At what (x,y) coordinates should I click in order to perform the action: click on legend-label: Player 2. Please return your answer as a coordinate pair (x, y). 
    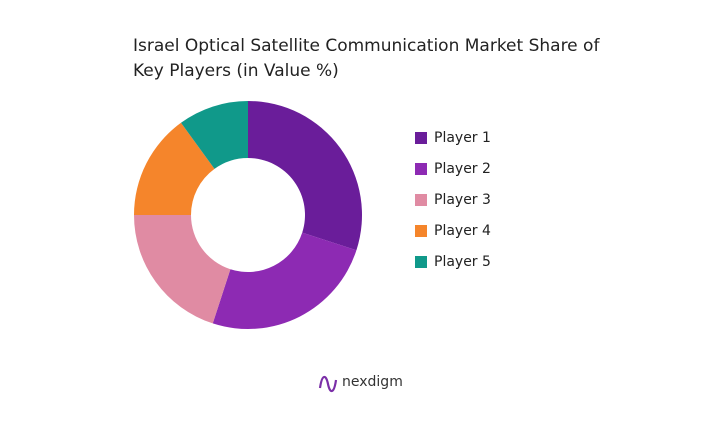
    Looking at the image, I should click on (462, 169).